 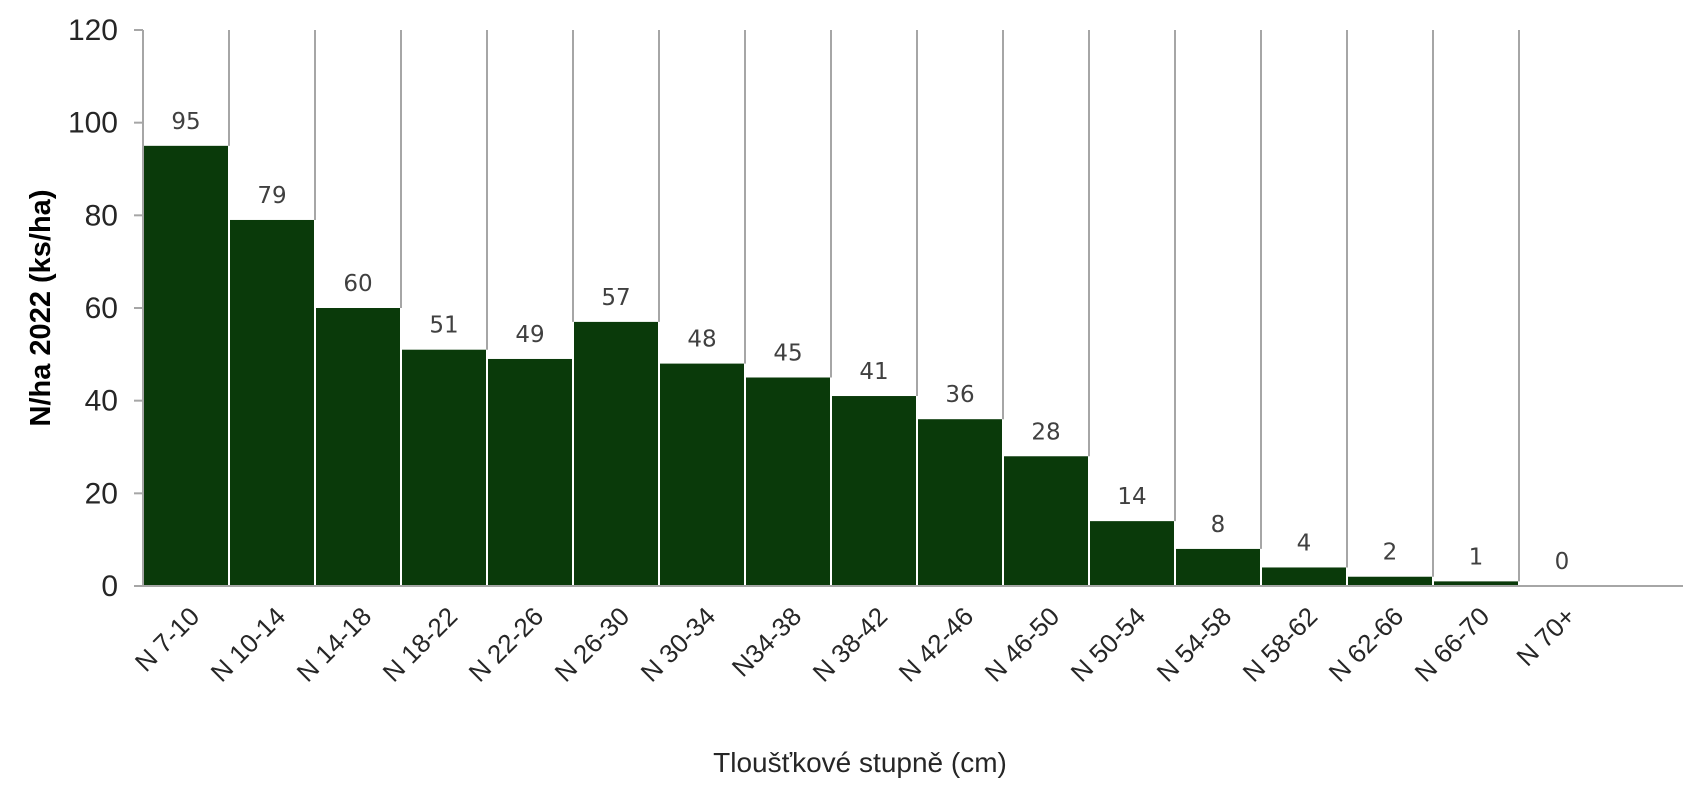 I want to click on y-axis-title: N/ha 2022 (ks/ha), so click(x=41, y=308).